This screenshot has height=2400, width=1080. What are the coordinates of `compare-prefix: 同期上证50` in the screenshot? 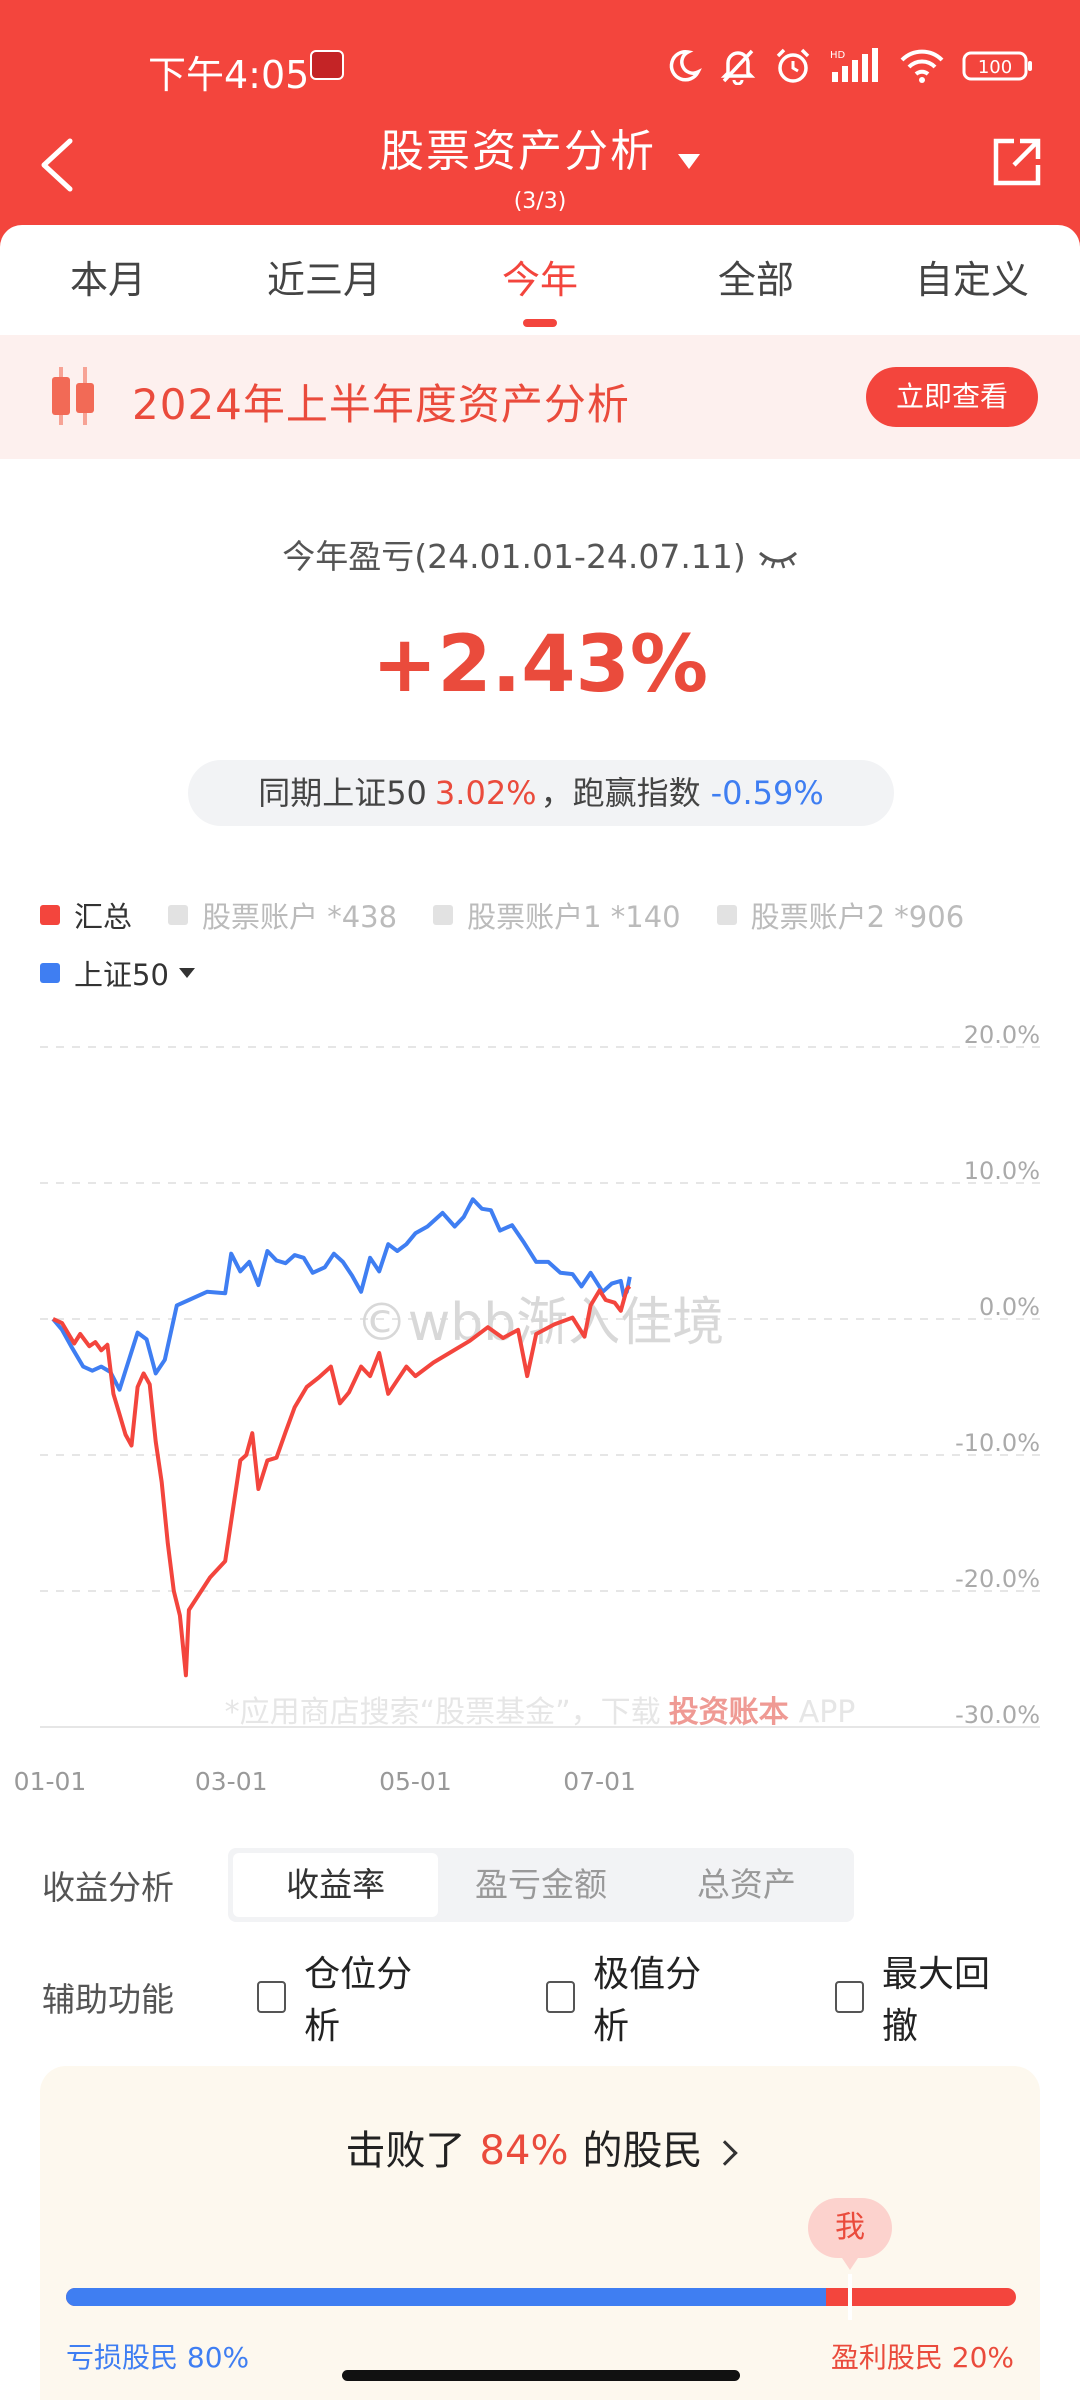 It's located at (342, 793).